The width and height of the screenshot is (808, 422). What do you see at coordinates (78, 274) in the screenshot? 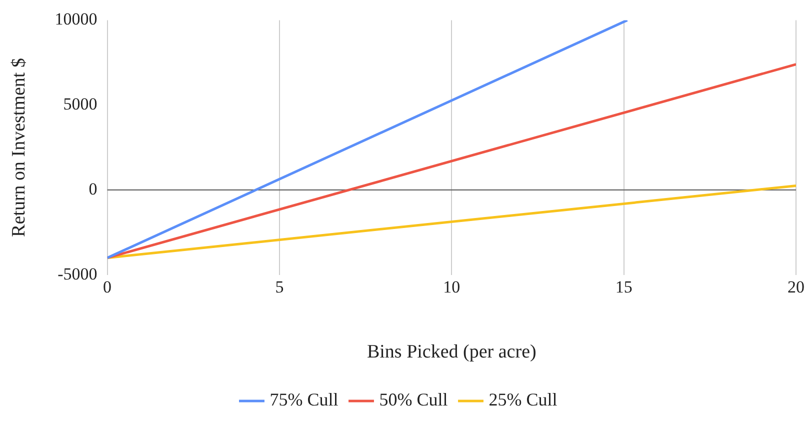
I see `y-tick-label: -5000` at bounding box center [78, 274].